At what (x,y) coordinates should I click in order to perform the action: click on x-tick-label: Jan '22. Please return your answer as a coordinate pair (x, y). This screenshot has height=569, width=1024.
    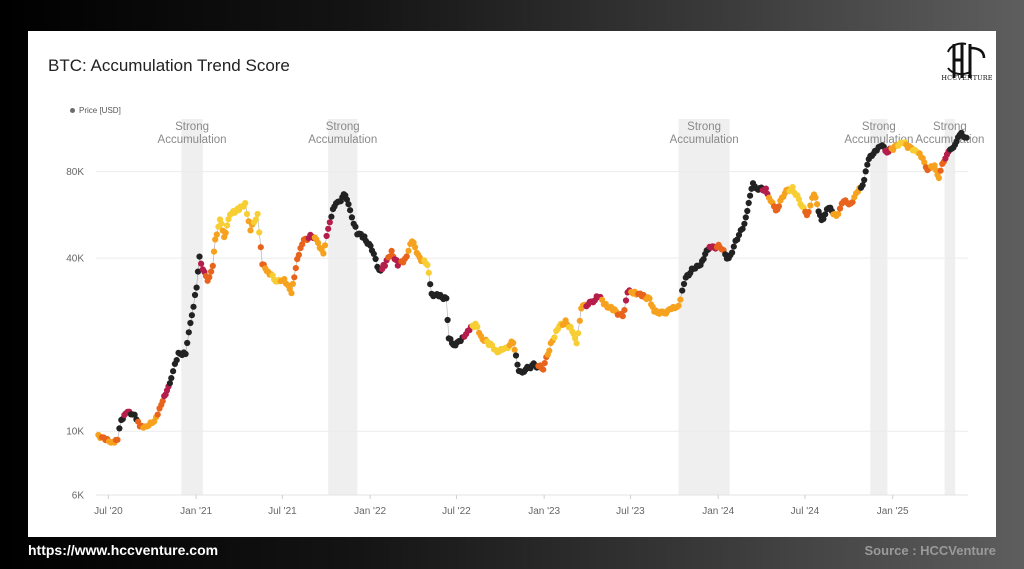
    Looking at the image, I should click on (370, 511).